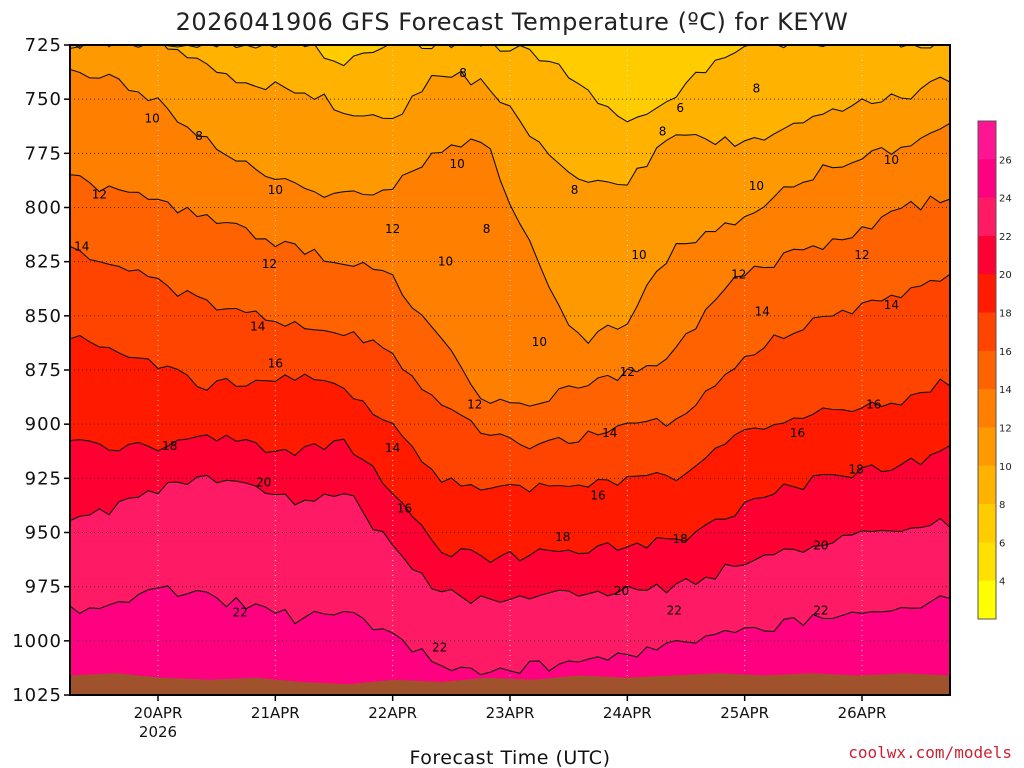 The image size is (1024, 768). I want to click on y-tick-label: 800, so click(43, 208).